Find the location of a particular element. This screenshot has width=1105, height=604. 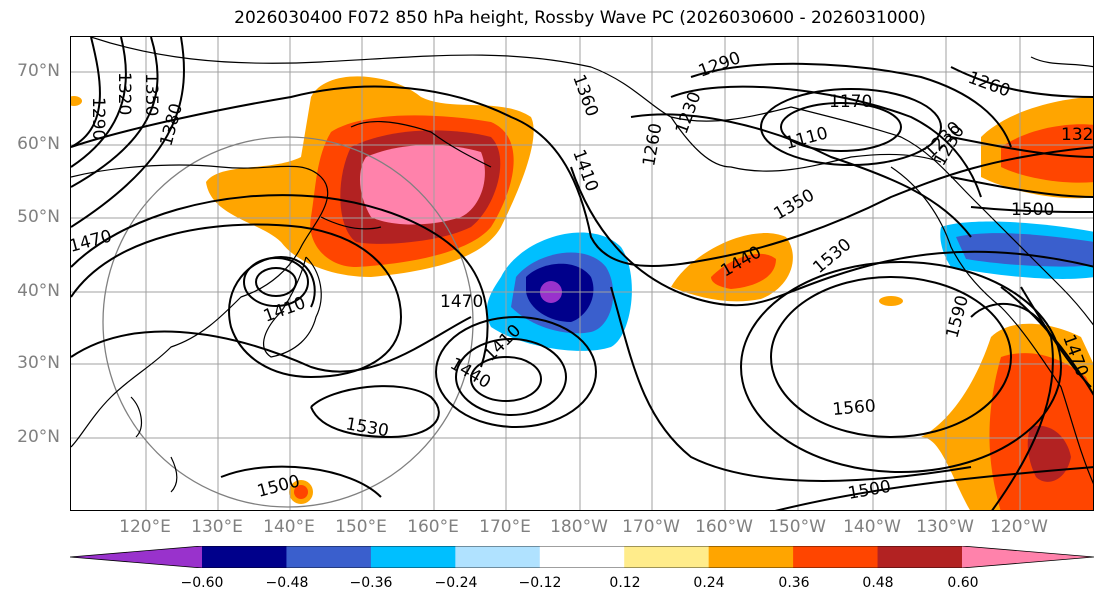

contour-label: 1360 is located at coordinates (585, 95).